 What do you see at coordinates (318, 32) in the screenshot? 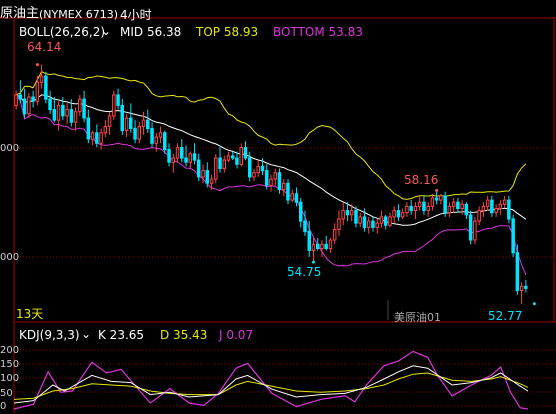
I see `boll-bottom-value: BOTTOM 53.83` at bounding box center [318, 32].